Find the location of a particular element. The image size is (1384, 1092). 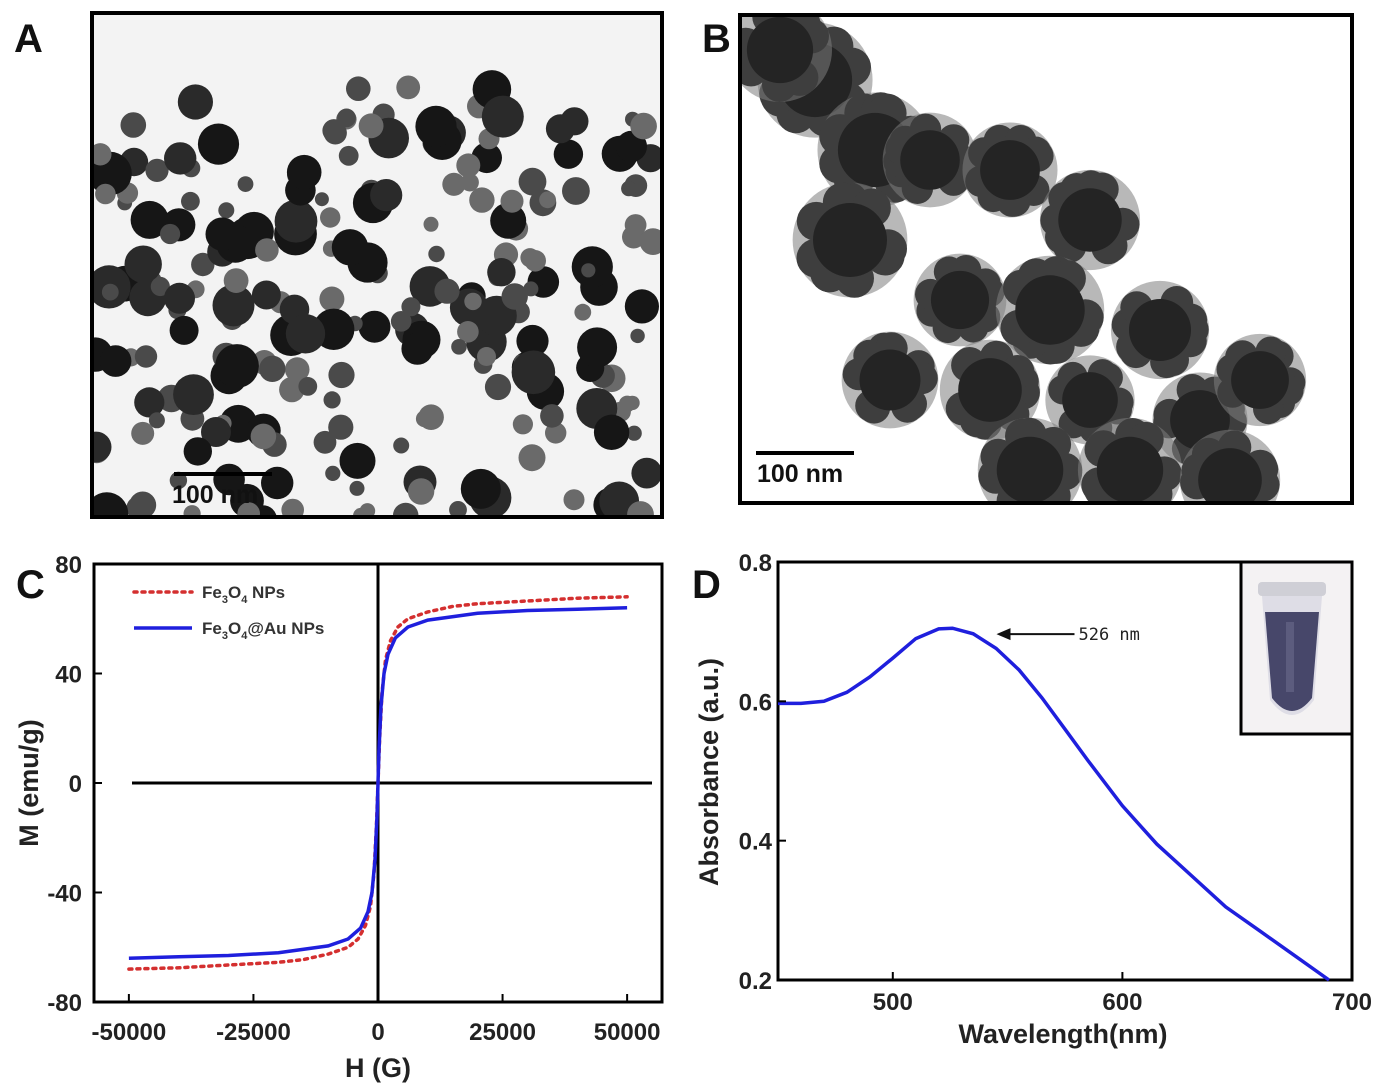

panel-c-x-tick-label: -25000 is located at coordinates (253, 1032).